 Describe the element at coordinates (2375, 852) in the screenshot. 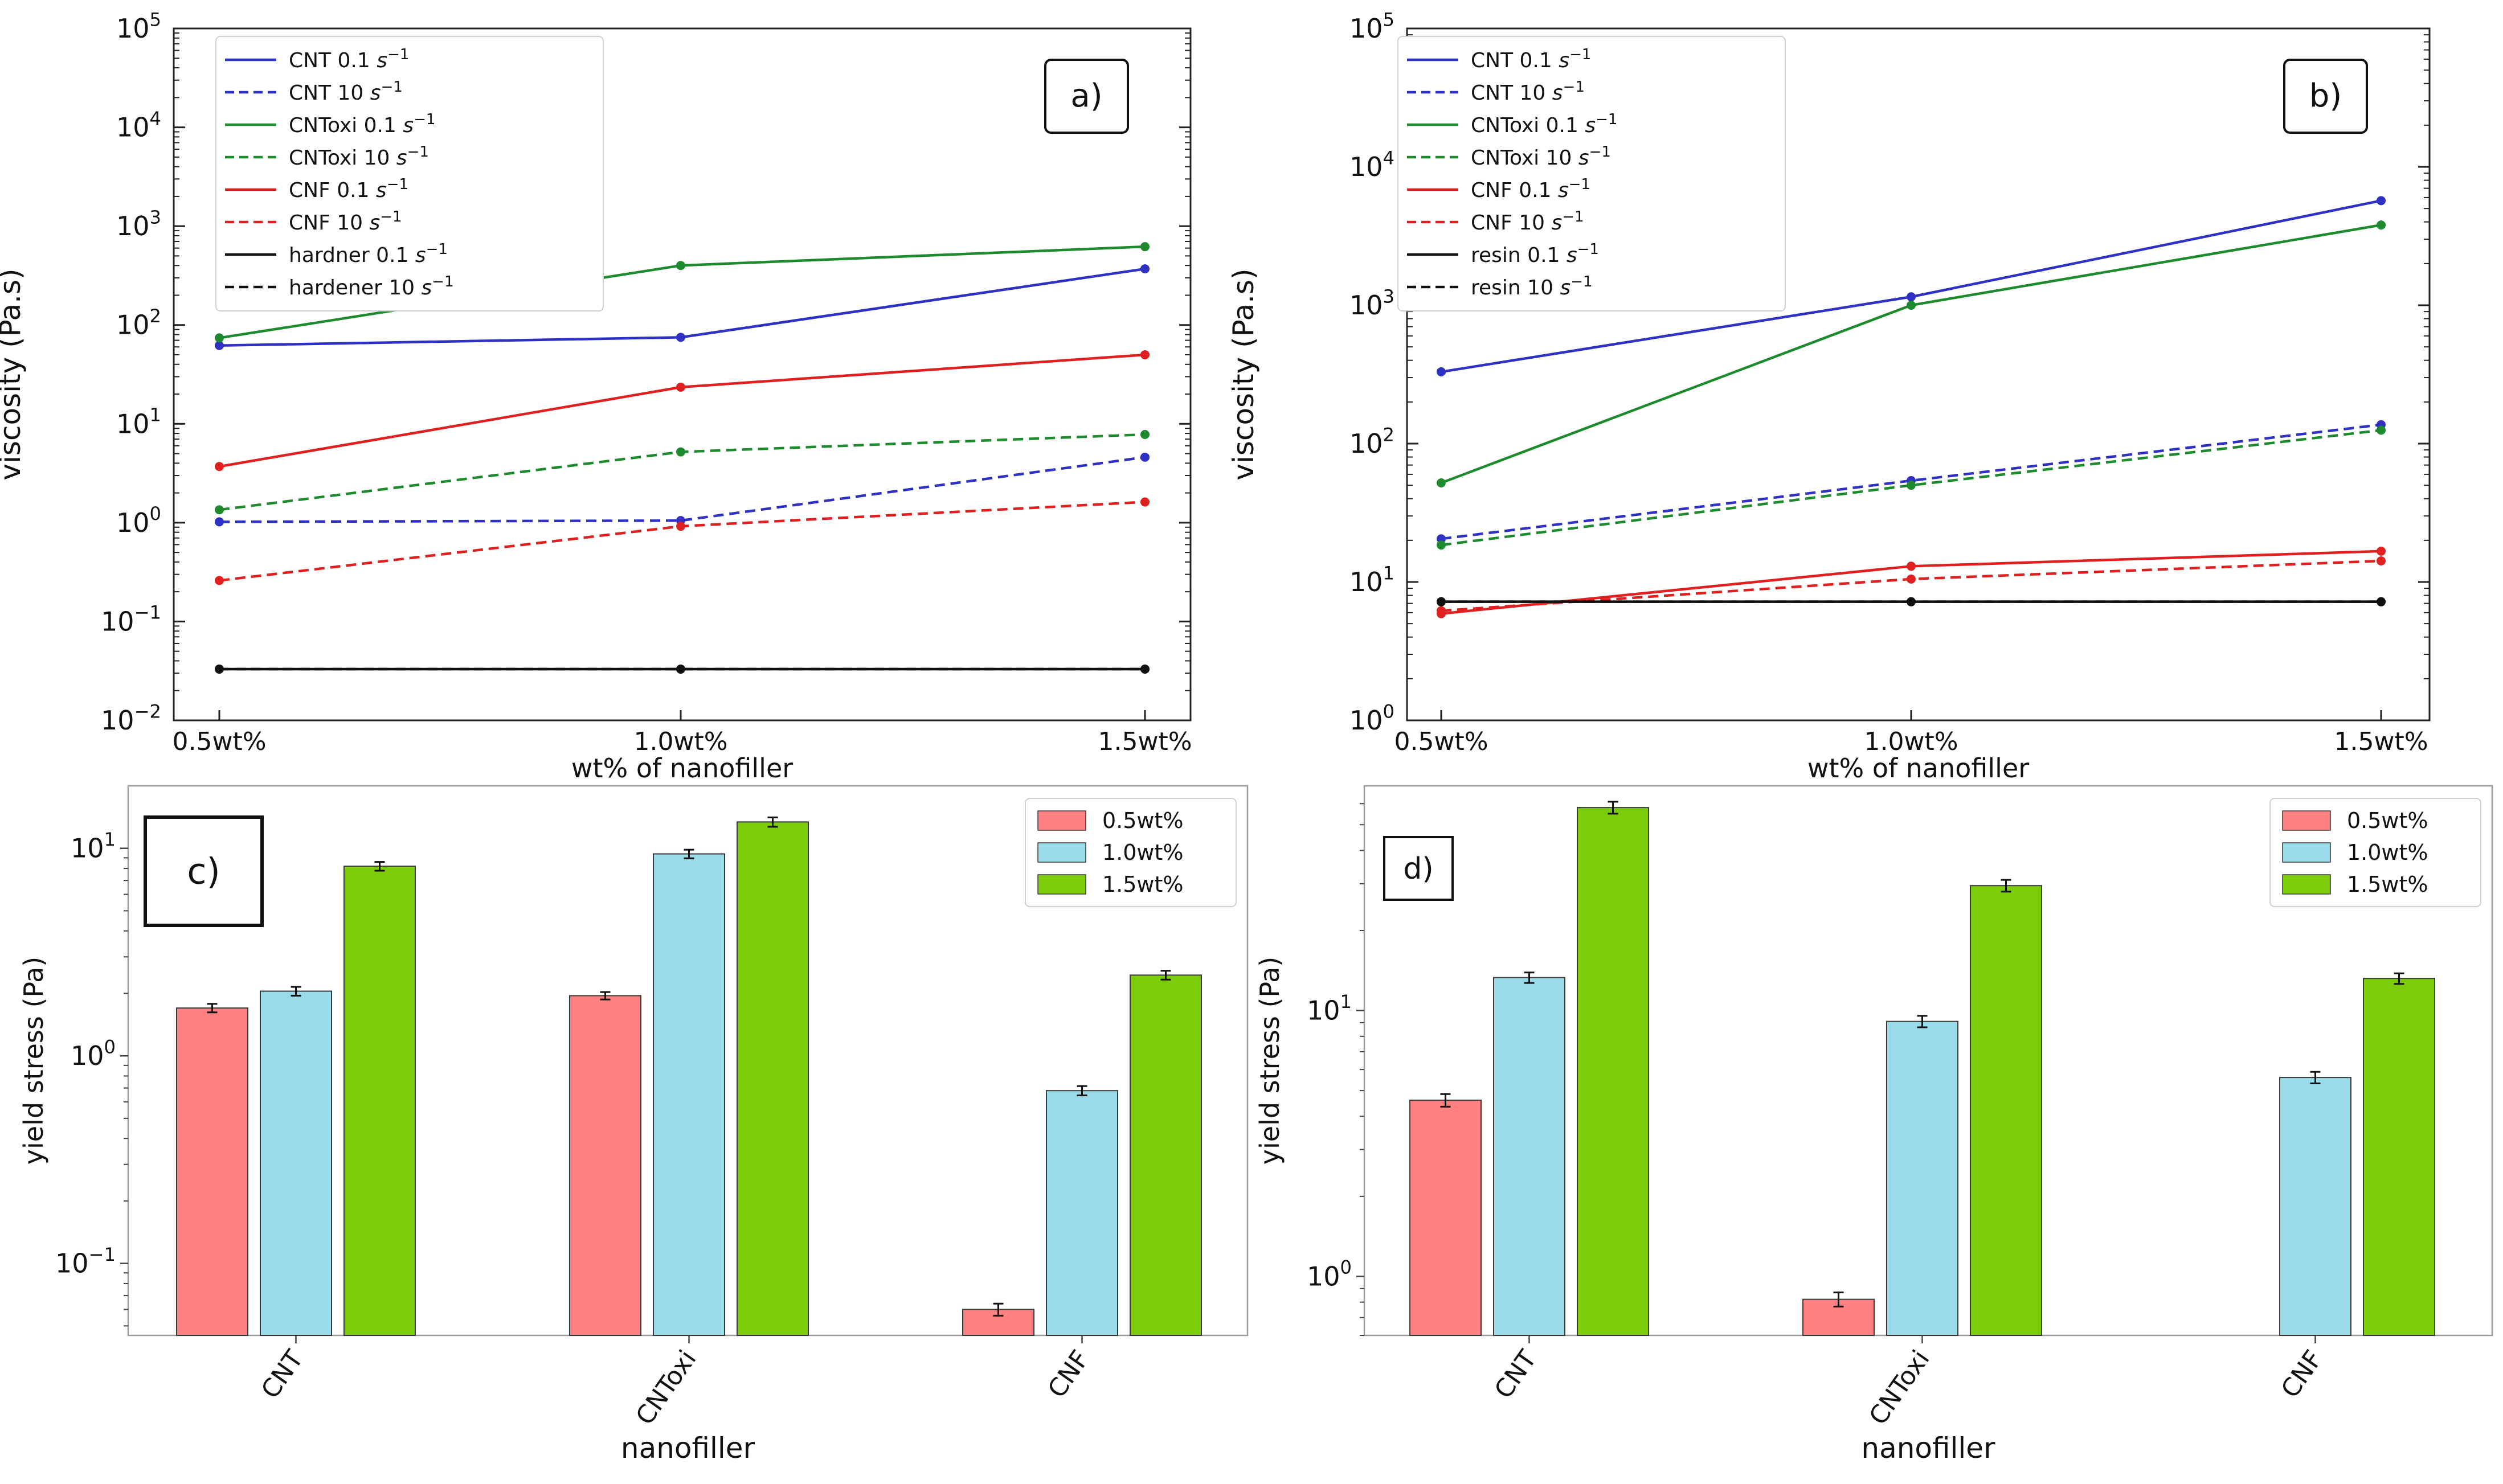

I see `legend: 0.5wt% 1.0wt% 1.5wt%` at that location.